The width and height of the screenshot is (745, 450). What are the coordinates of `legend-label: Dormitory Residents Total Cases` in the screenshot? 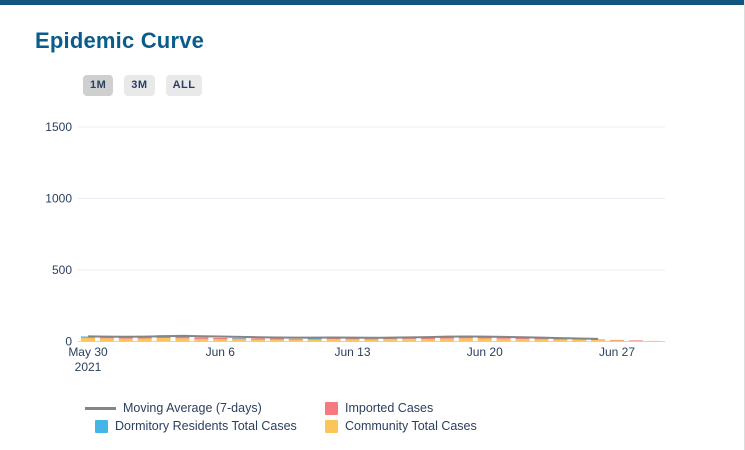 It's located at (206, 426).